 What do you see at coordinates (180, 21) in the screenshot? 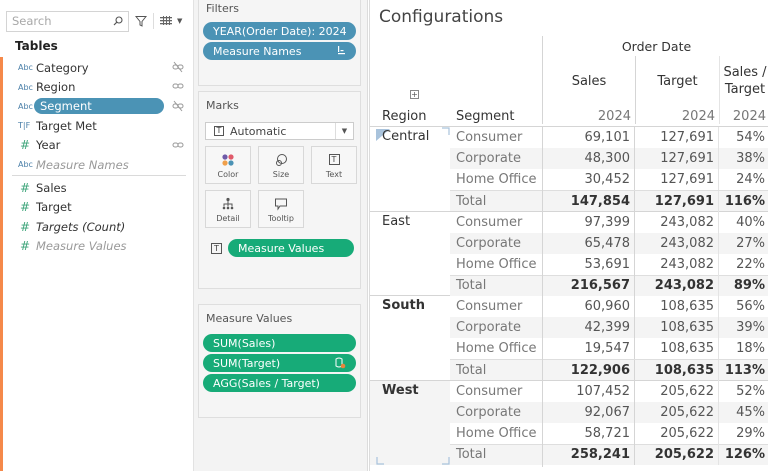
I see `chevron-down-icon: ▼` at bounding box center [180, 21].